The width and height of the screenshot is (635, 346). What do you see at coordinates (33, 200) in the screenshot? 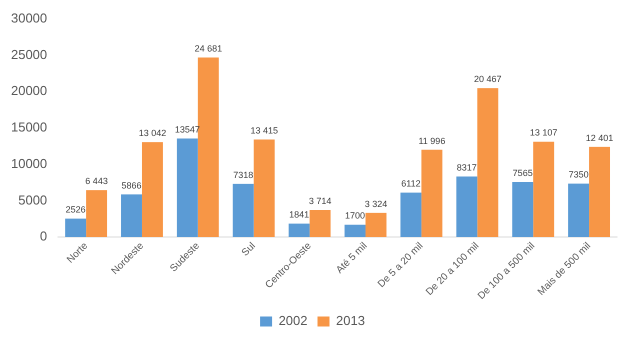
I see `y-tick-label: 5000` at bounding box center [33, 200].